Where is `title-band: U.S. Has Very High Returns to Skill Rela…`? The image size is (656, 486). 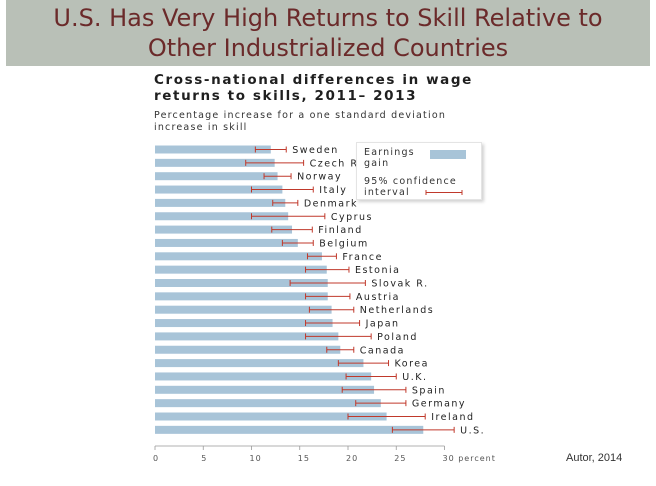 title-band: U.S. Has Very High Returns to Skill Rela… is located at coordinates (328, 33).